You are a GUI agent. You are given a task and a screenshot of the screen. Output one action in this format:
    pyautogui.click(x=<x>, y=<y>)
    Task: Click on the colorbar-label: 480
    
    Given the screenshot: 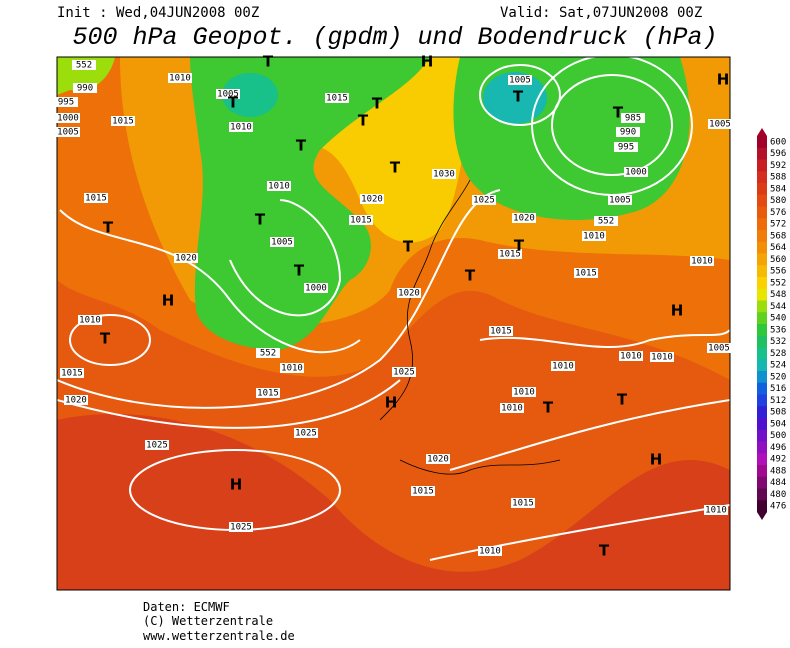 What is the action you would take?
    pyautogui.click(x=778, y=495)
    